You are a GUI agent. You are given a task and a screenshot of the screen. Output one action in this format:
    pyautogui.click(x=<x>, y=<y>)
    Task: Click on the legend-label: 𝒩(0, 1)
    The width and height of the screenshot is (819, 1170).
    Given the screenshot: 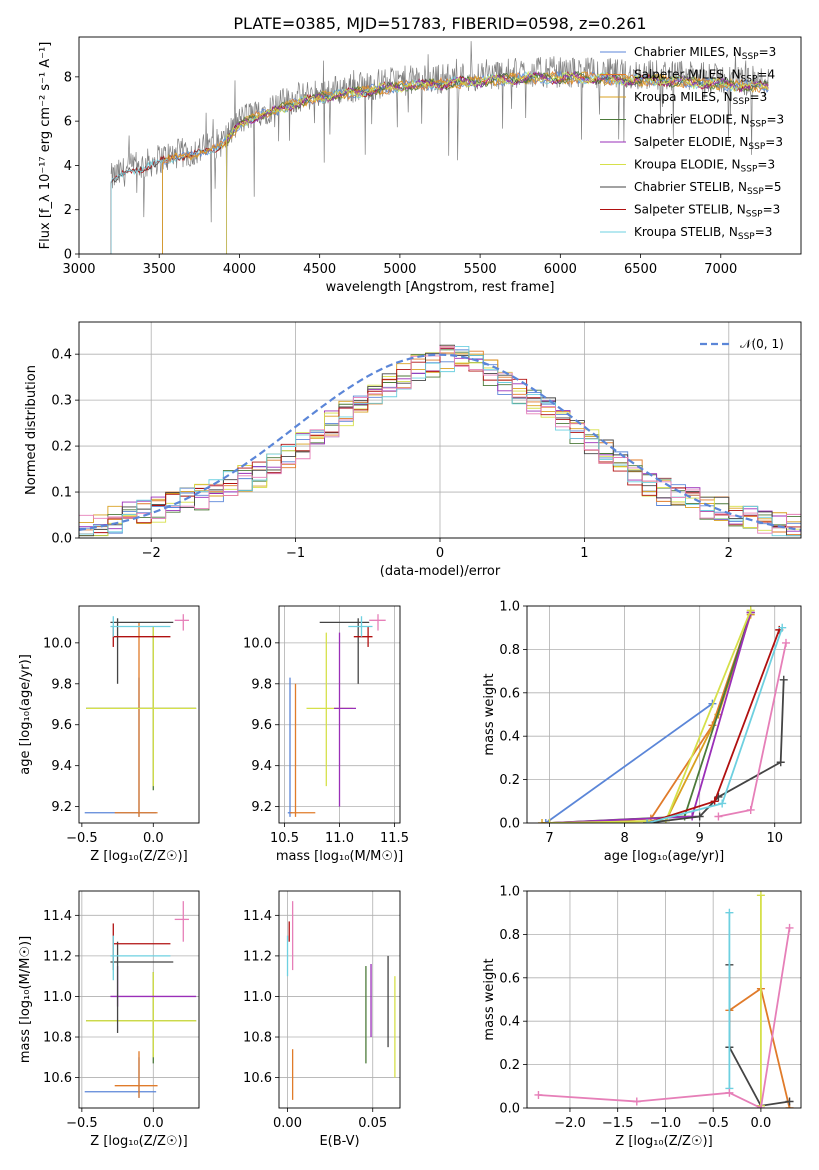 What is the action you would take?
    pyautogui.click(x=762, y=344)
    